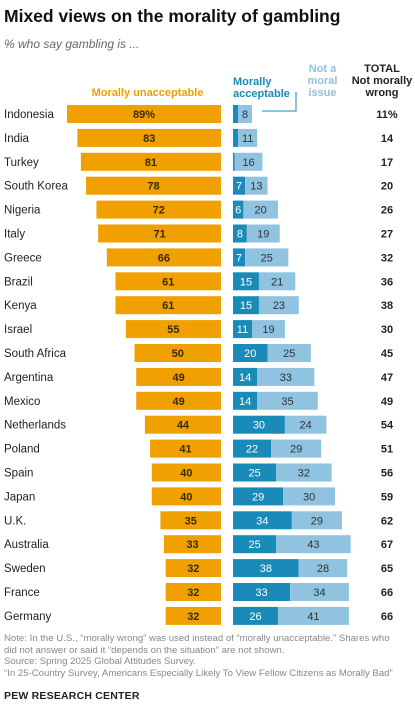  I want to click on value-total-not-morally-wrong: 67, so click(387, 545).